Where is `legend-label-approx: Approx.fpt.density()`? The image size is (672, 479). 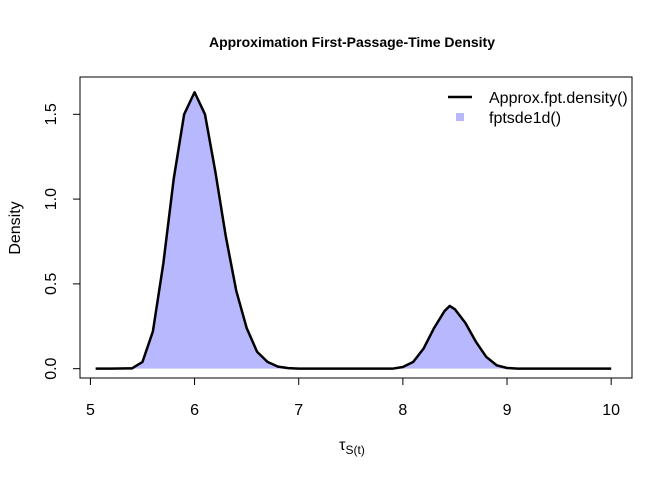
legend-label-approx: Approx.fpt.density() is located at coordinates (558, 98).